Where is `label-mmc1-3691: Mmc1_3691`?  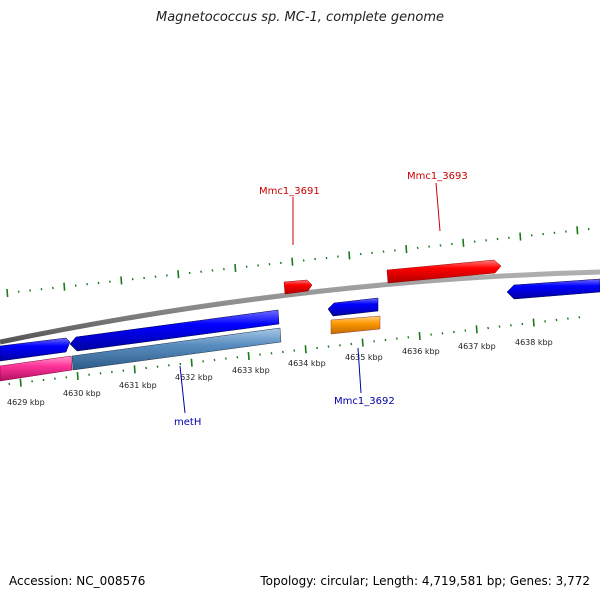
label-mmc1-3691: Mmc1_3691 is located at coordinates (289, 191).